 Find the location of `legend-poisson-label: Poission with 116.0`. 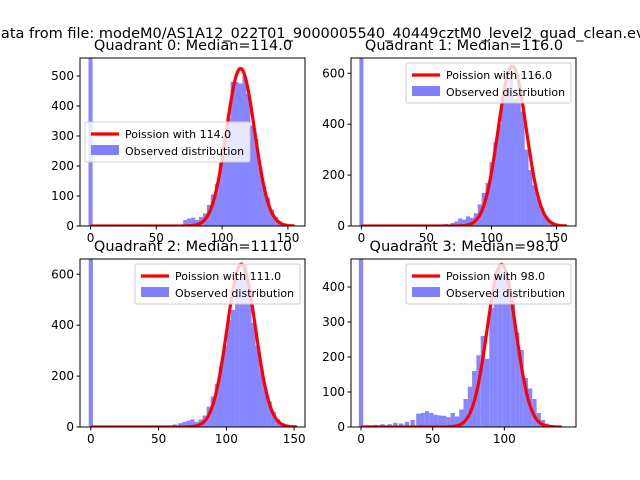

legend-poisson-label: Poission with 116.0 is located at coordinates (499, 75).